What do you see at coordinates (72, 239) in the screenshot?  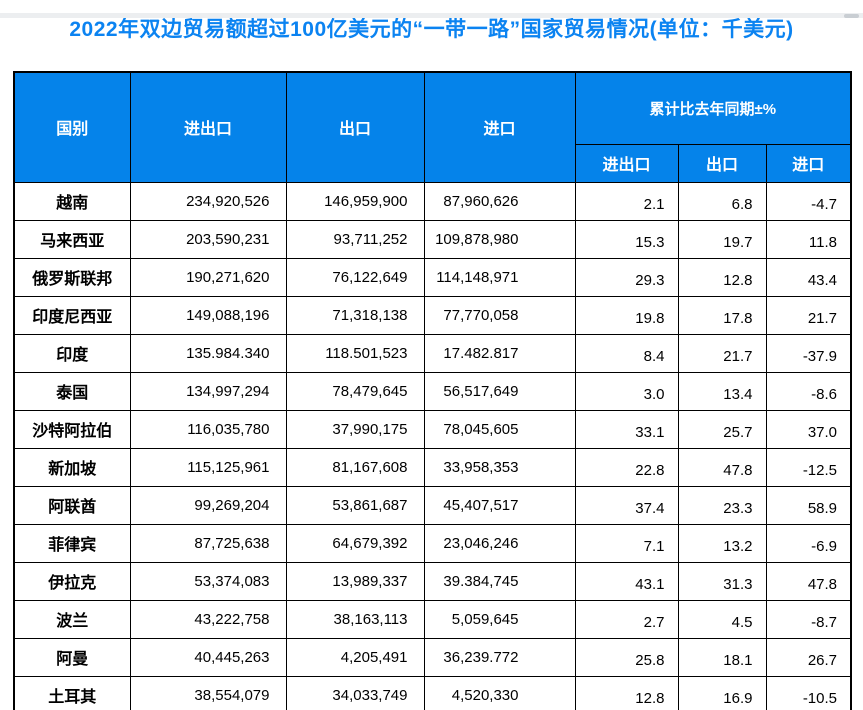 I see `country-cell: 马来西亚` at bounding box center [72, 239].